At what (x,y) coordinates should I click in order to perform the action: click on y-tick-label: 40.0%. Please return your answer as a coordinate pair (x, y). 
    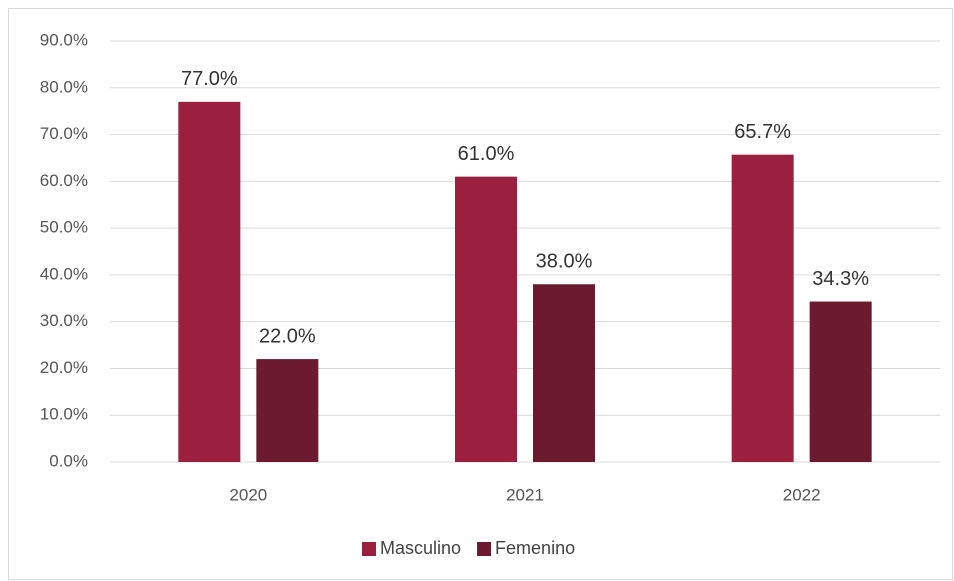
    Looking at the image, I should click on (64, 273).